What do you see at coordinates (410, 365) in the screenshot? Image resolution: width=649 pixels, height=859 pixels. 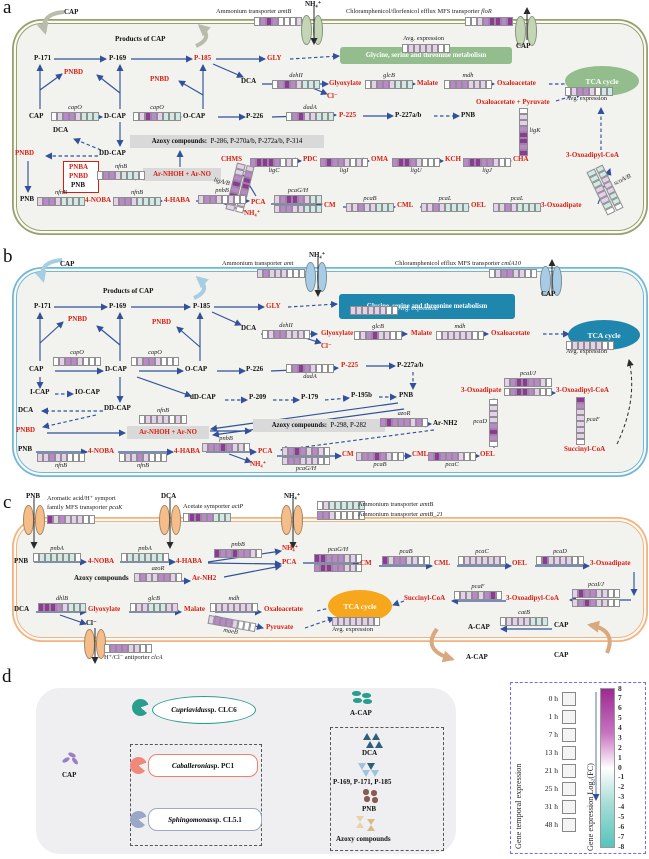 I see `label-text: P-227a/b` at bounding box center [410, 365].